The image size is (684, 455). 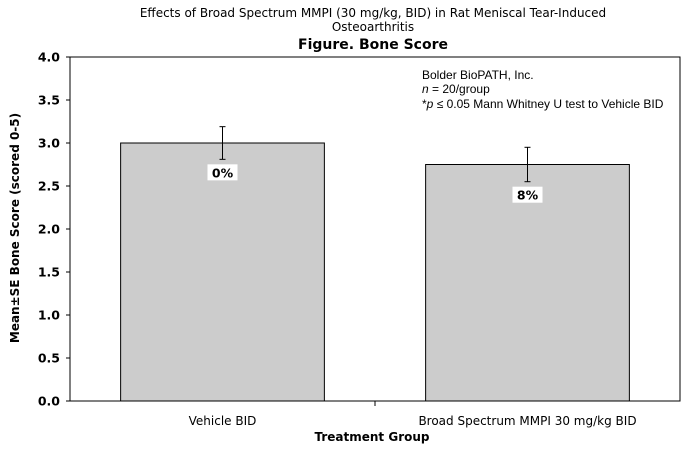 I want to click on y-tick-label: 4.0, so click(x=49, y=57).